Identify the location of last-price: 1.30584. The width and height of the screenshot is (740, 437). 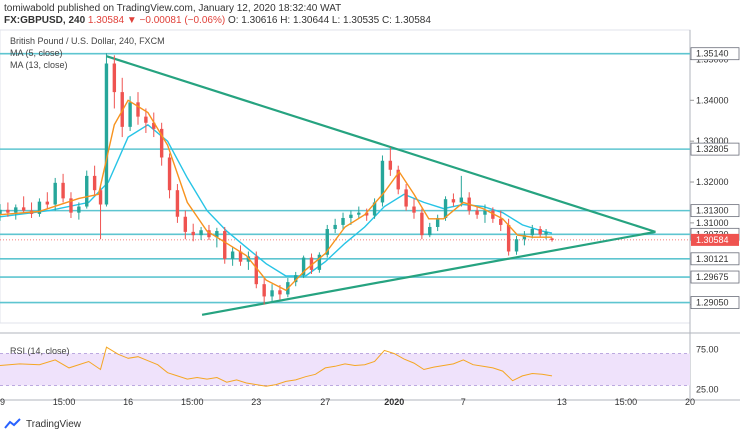
(106, 20).